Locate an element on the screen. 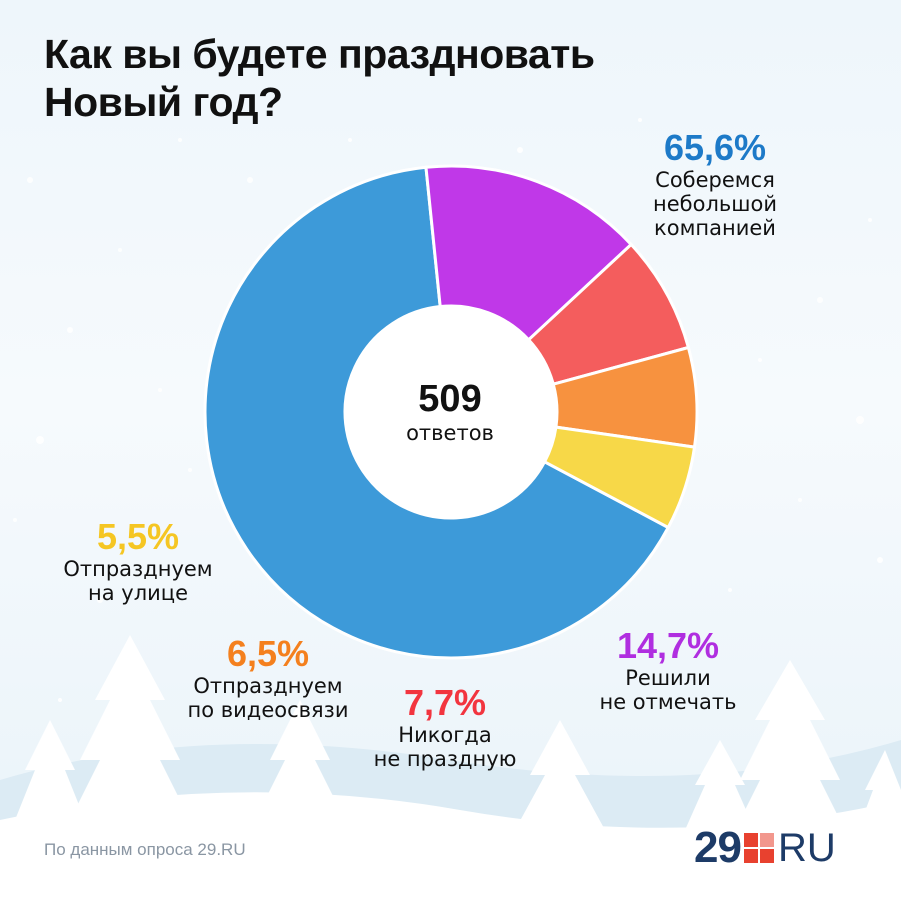 Image resolution: width=901 pixels, height=900 pixels. slice-label-video: 6,5% Отпразднуем по видеосвязи is located at coordinates (268, 678).